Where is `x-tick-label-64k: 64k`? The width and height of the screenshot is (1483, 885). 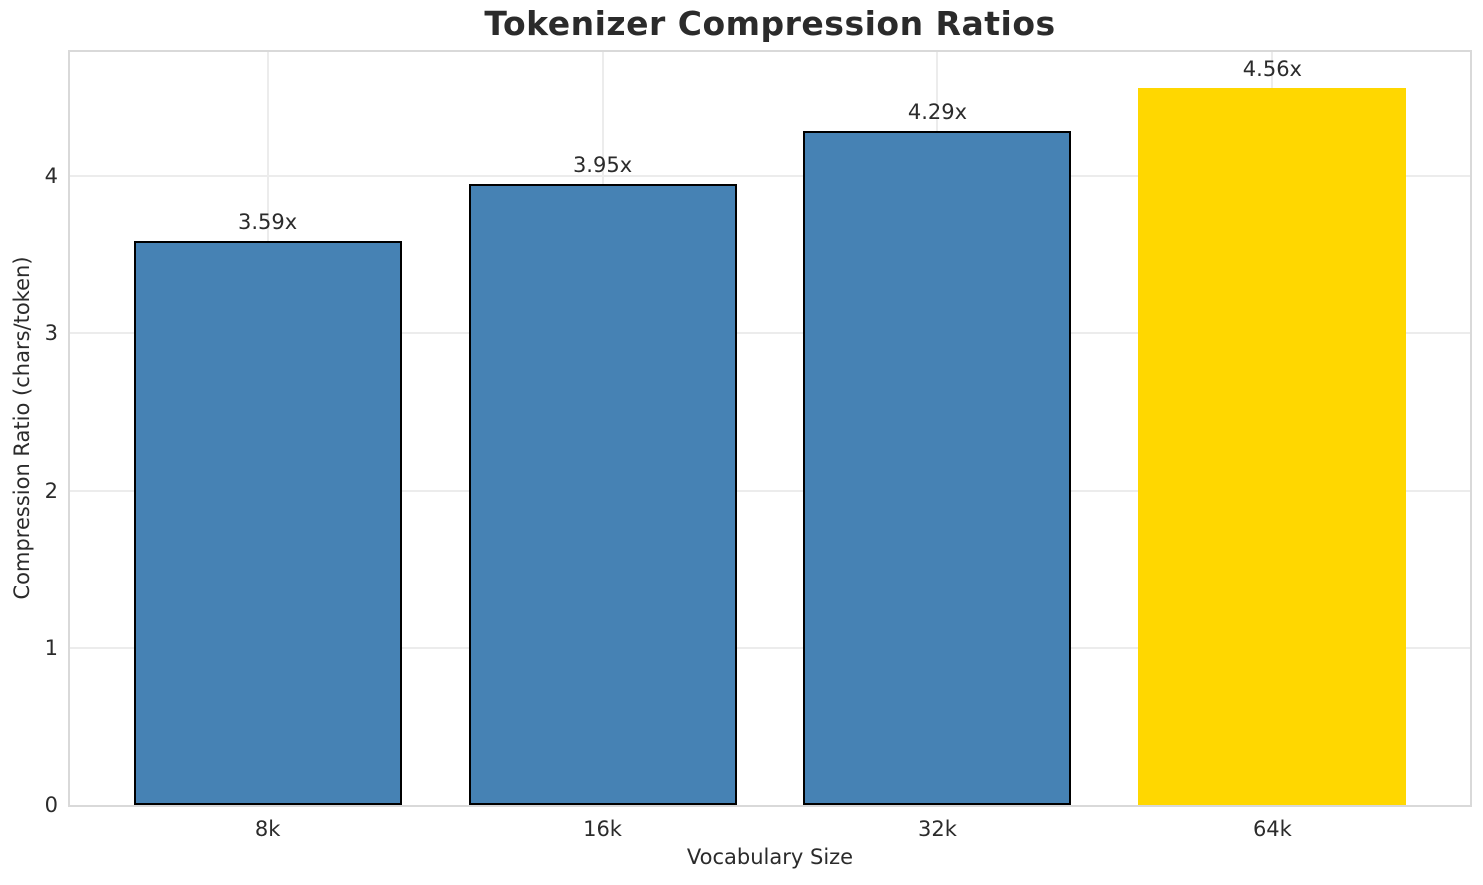
x-tick-label-64k: 64k is located at coordinates (1272, 829).